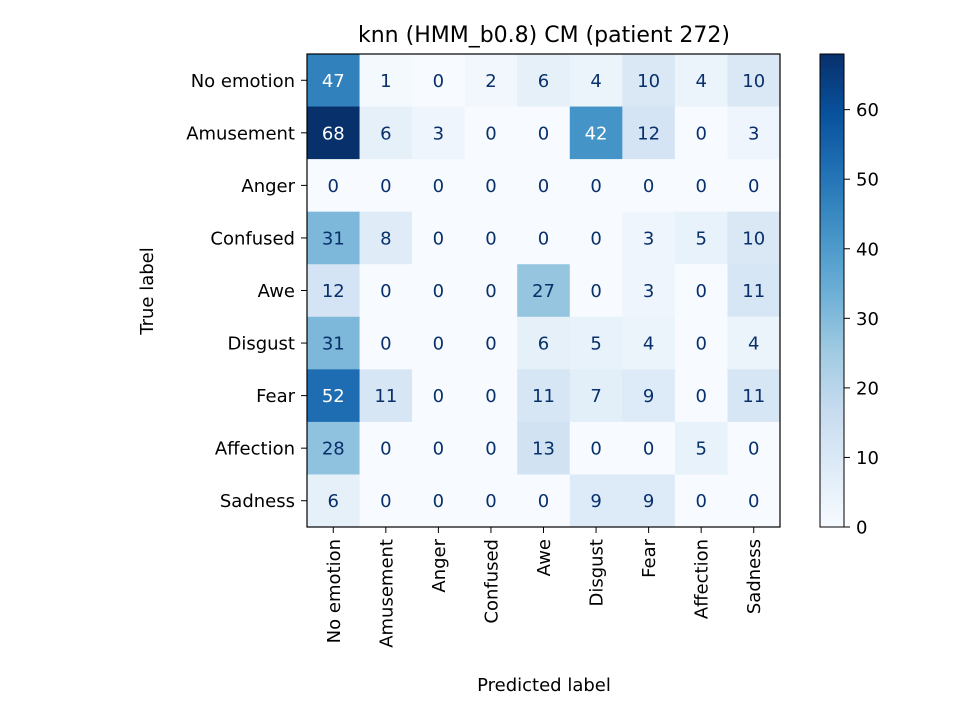  Describe the element at coordinates (240, 133) in the screenshot. I see `y-tick-label: Amusement` at that location.